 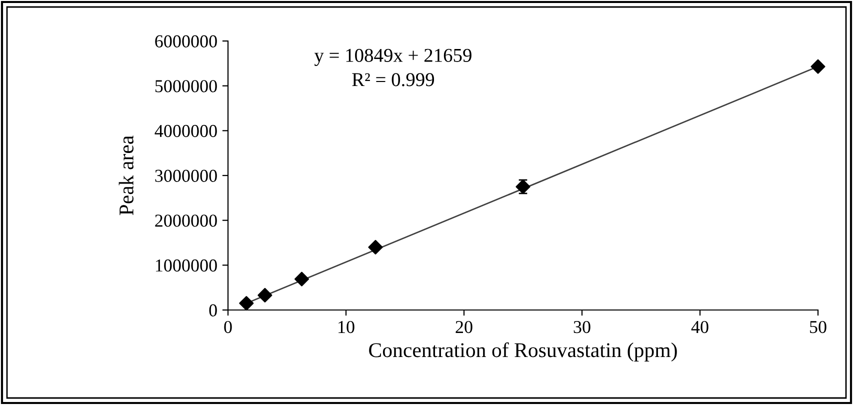 I want to click on x-tick-label: 0, so click(x=228, y=327).